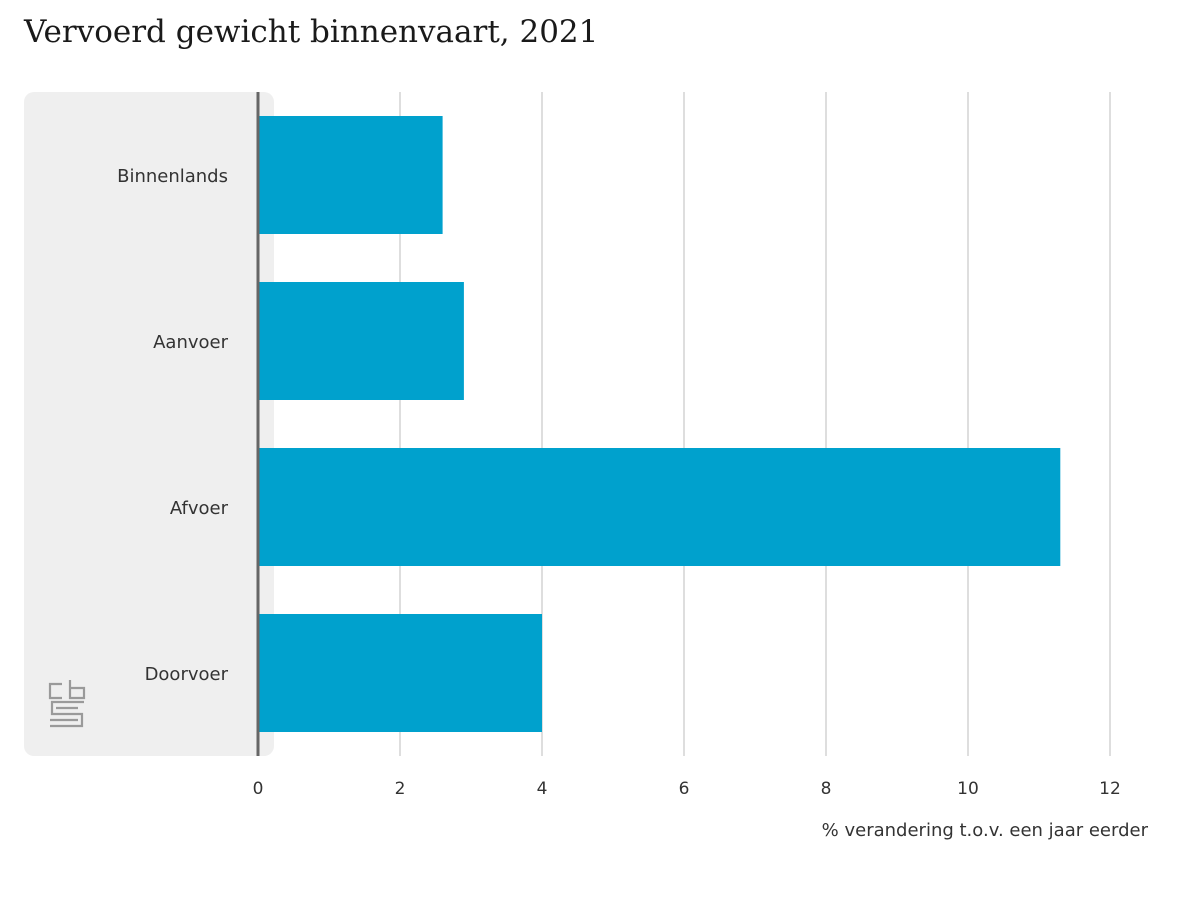  I want to click on x-tick-label: 8, so click(826, 789).